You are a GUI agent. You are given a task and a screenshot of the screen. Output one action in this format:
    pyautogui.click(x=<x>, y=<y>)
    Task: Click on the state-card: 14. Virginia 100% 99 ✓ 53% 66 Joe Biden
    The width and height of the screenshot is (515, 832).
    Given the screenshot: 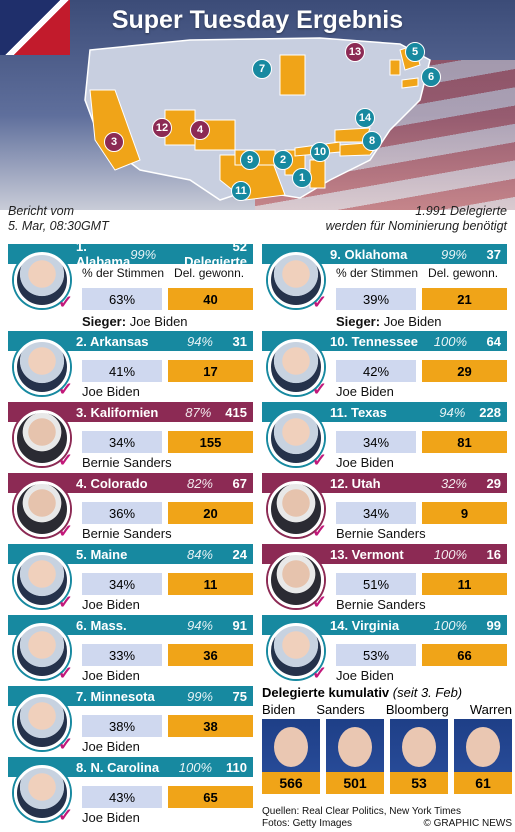 What is the action you would take?
    pyautogui.click(x=384, y=649)
    